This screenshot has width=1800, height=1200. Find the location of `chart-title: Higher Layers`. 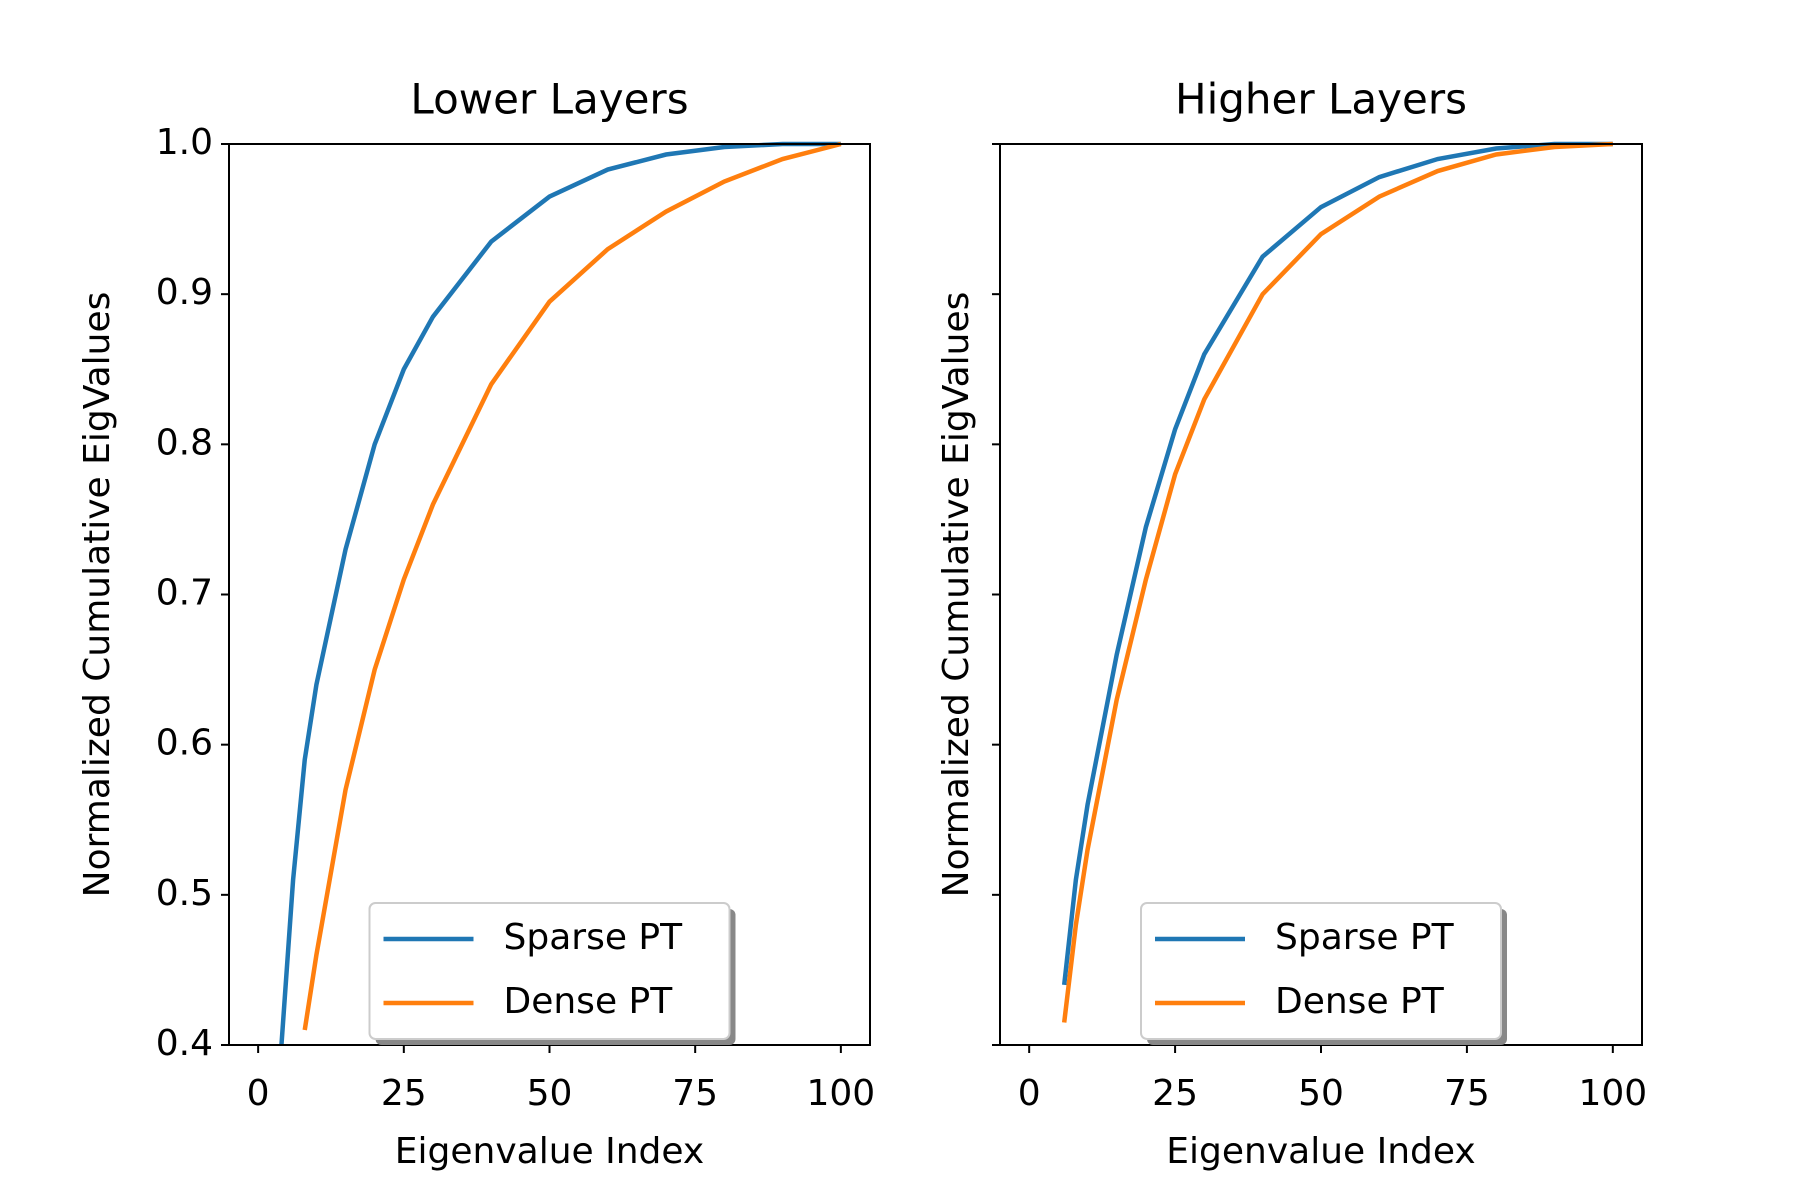

chart-title: Higher Layers is located at coordinates (1321, 99).